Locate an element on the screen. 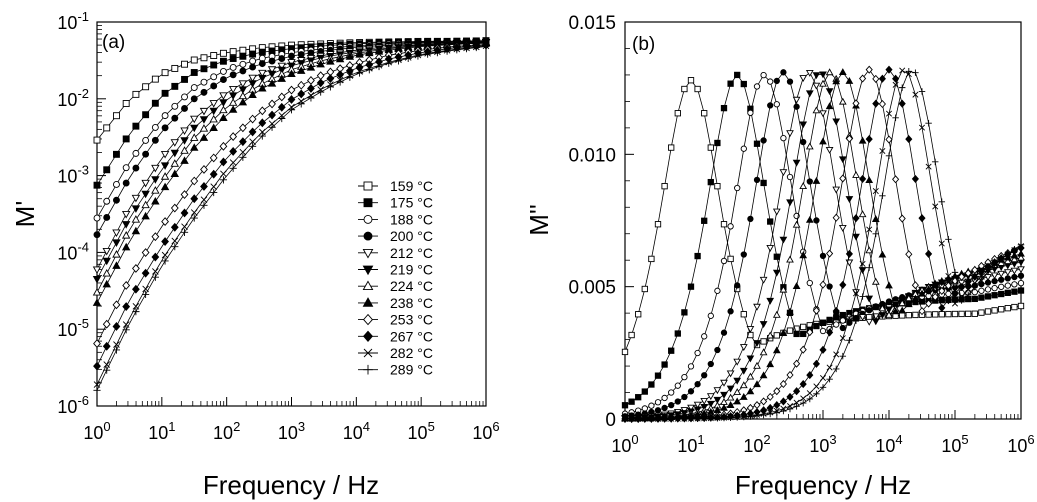  panel-a-xlabel: Frequency / Hz is located at coordinates (291, 485).